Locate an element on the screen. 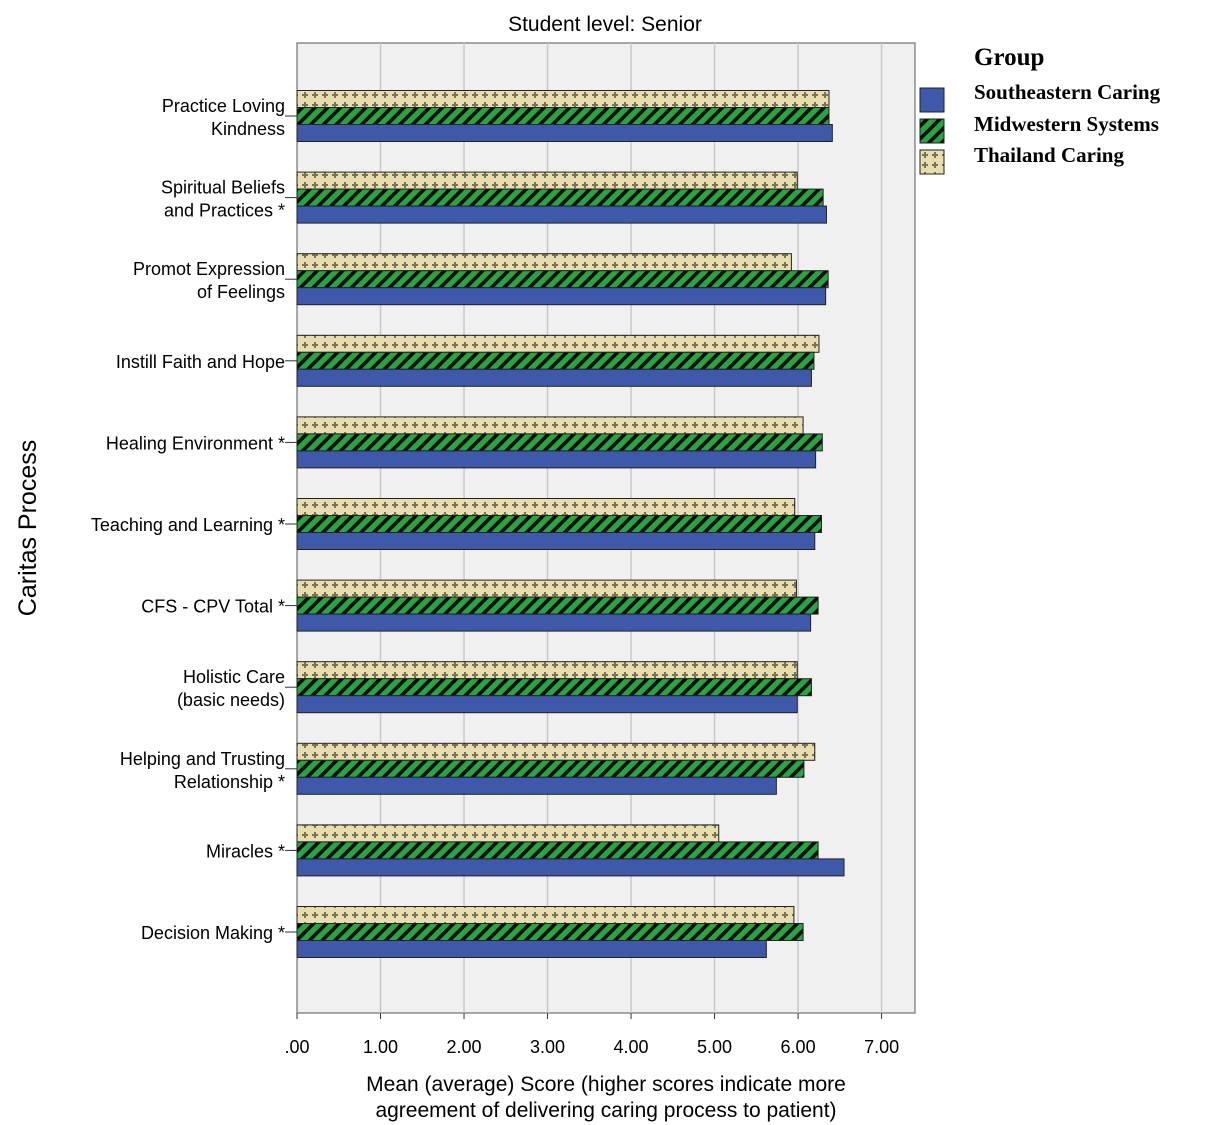 This screenshot has height=1125, width=1212. x-tick-label: 6.00 is located at coordinates (798, 1047).